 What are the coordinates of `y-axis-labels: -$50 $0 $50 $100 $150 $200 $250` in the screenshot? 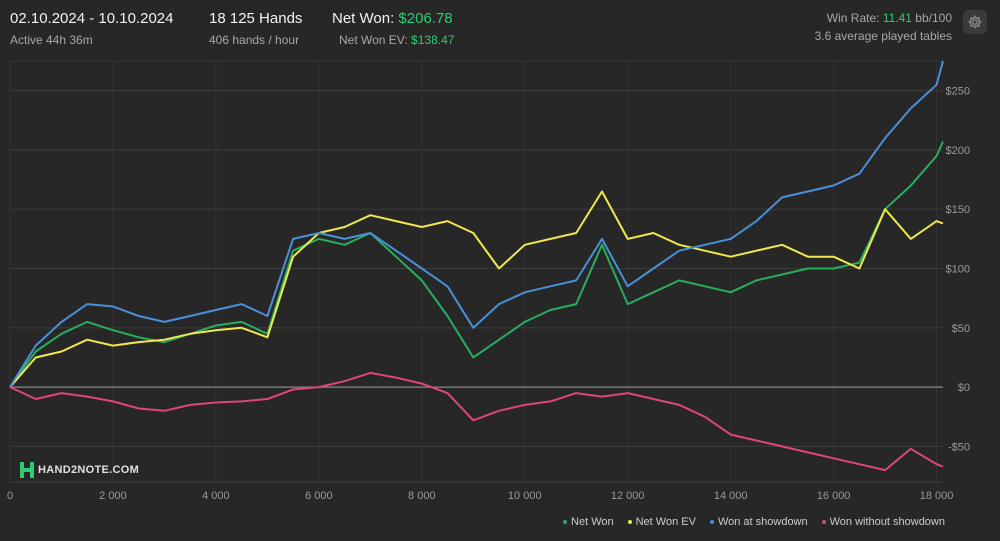 It's located at (958, 270).